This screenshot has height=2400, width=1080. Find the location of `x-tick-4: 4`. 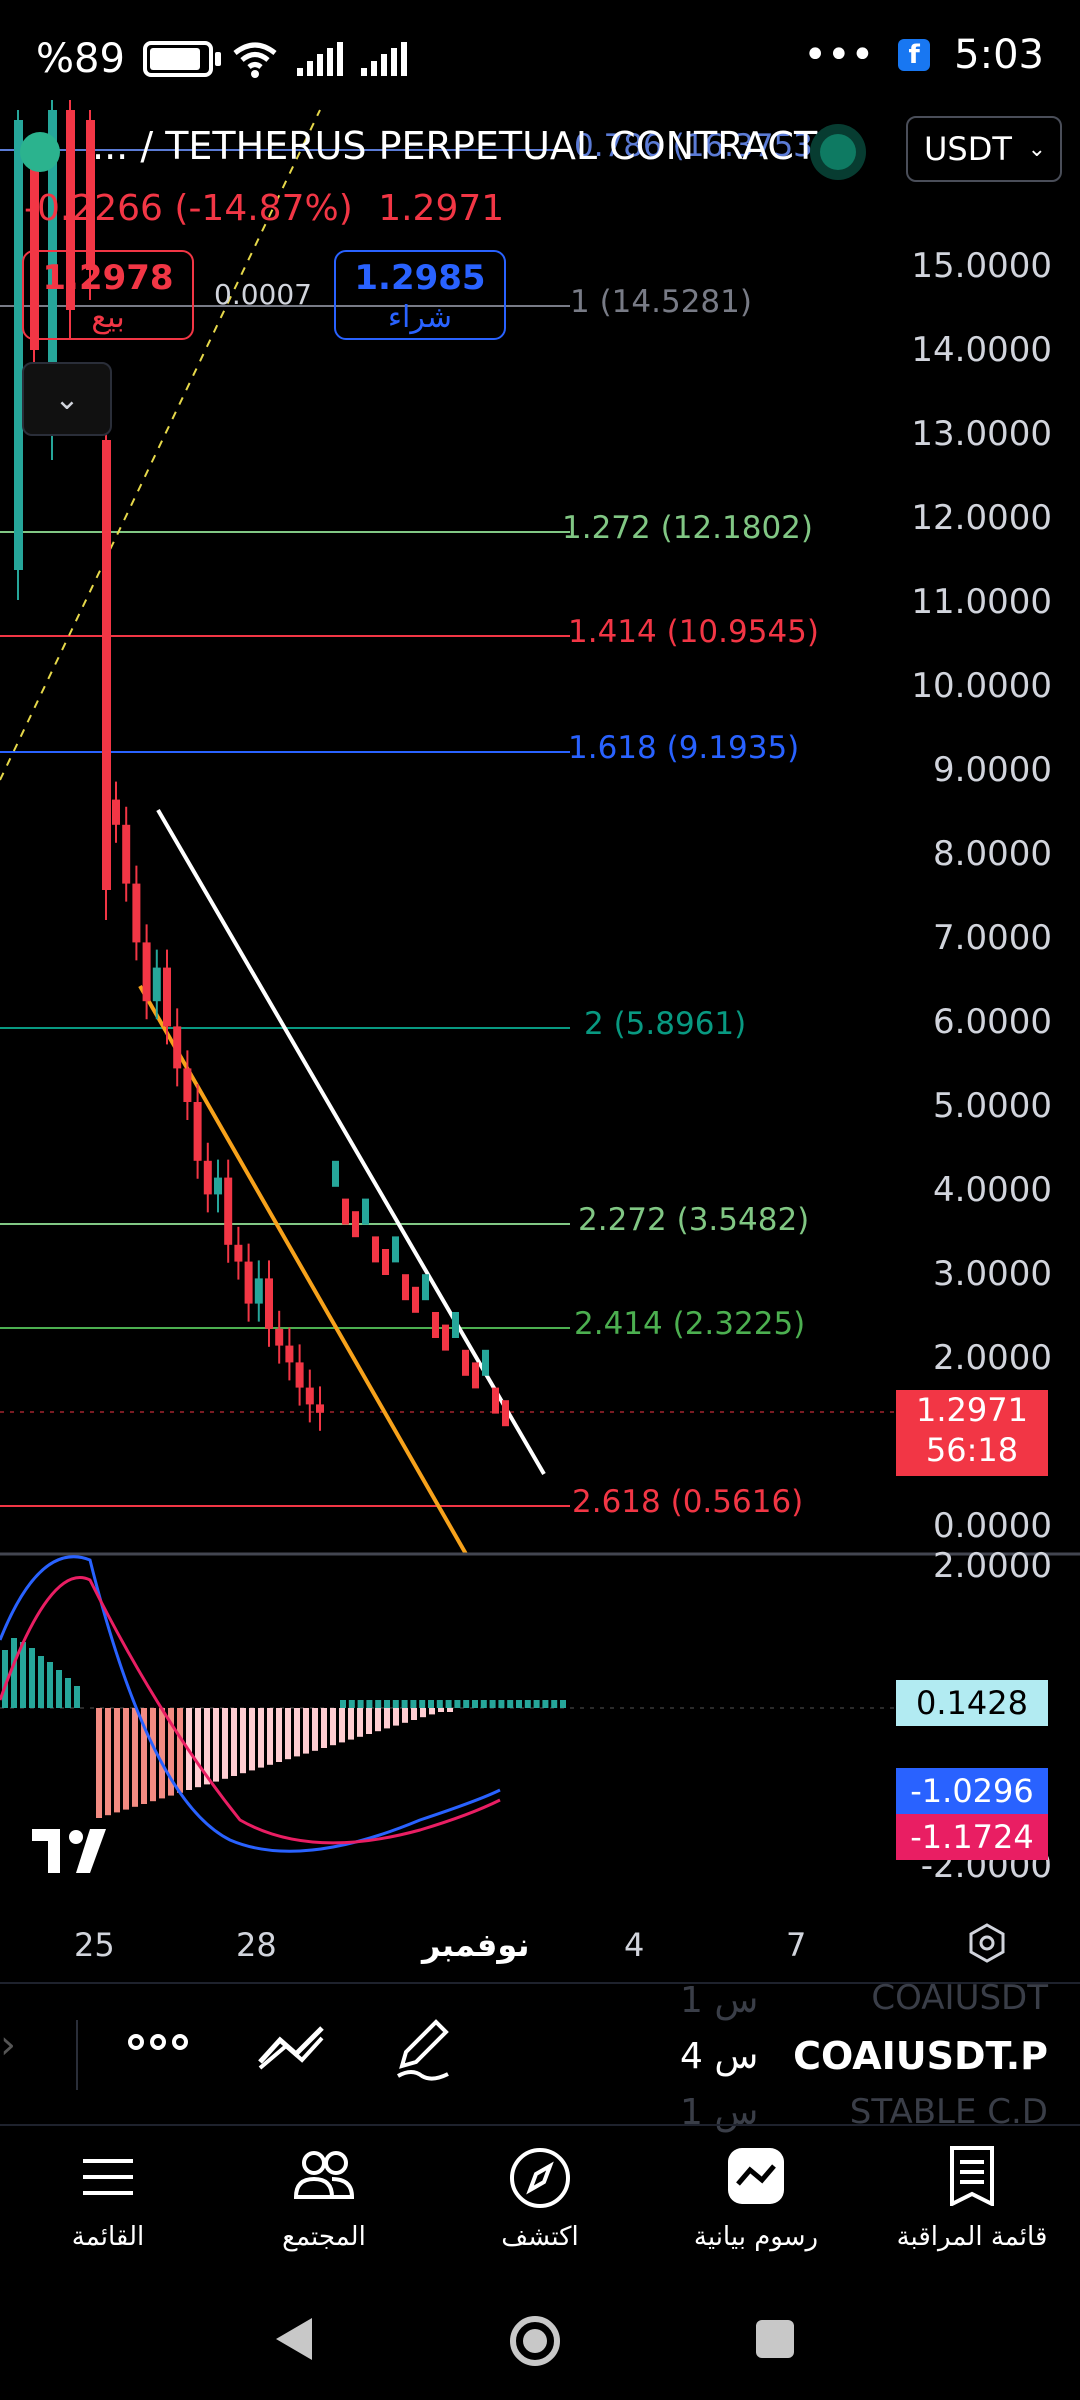

x-tick-4: 4 is located at coordinates (634, 1945).